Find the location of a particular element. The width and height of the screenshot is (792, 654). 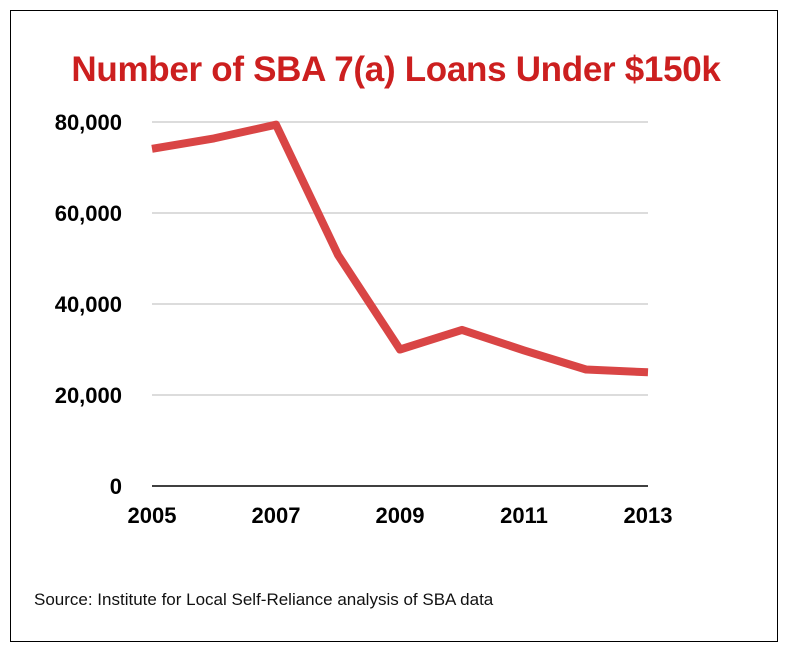

chart-title: Number of SBA 7(a) Loans Under $150k is located at coordinates (396, 69).